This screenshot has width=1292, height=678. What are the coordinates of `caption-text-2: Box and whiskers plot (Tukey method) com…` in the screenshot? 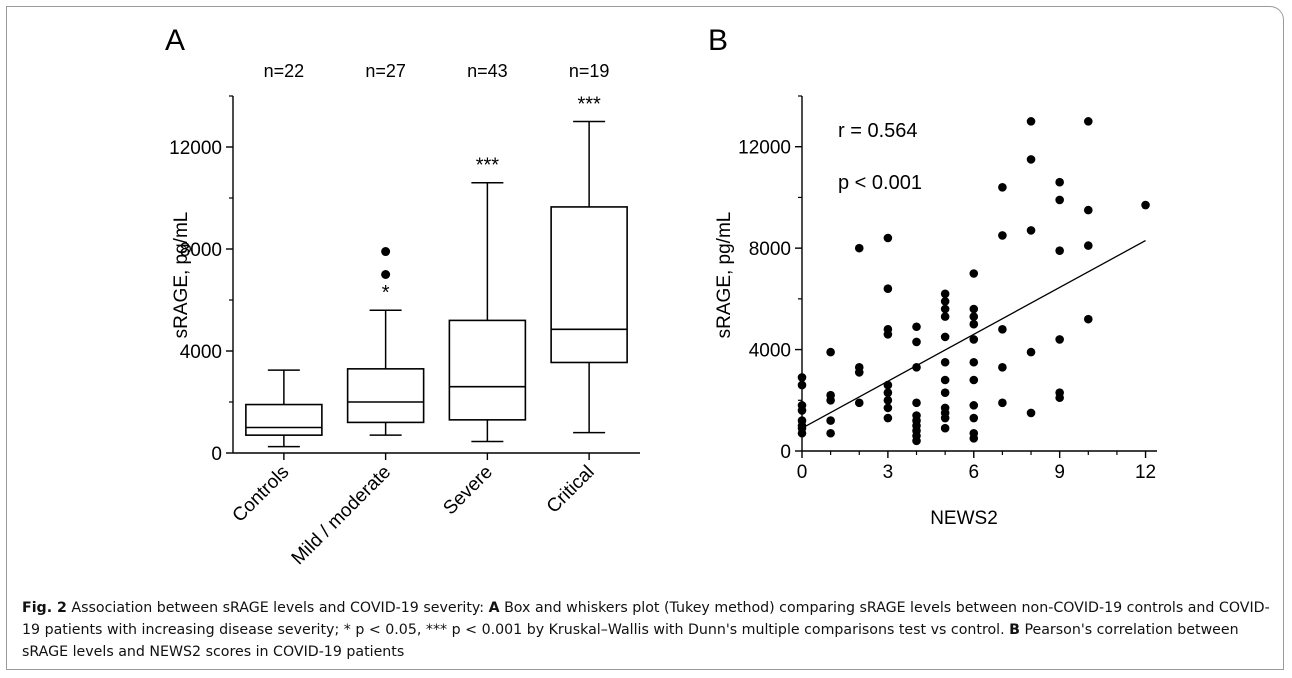 It's located at (646, 619).